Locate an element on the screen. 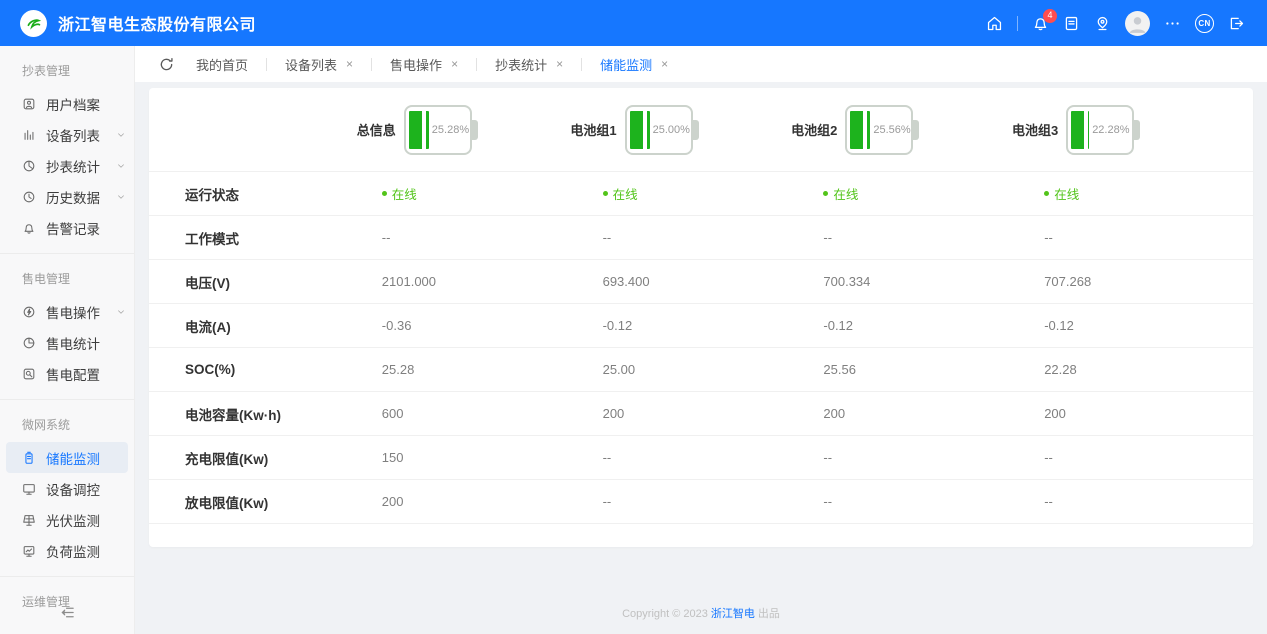 The image size is (1267, 634). sidebar-item-设备列表: 设备列表 is located at coordinates (67, 134).